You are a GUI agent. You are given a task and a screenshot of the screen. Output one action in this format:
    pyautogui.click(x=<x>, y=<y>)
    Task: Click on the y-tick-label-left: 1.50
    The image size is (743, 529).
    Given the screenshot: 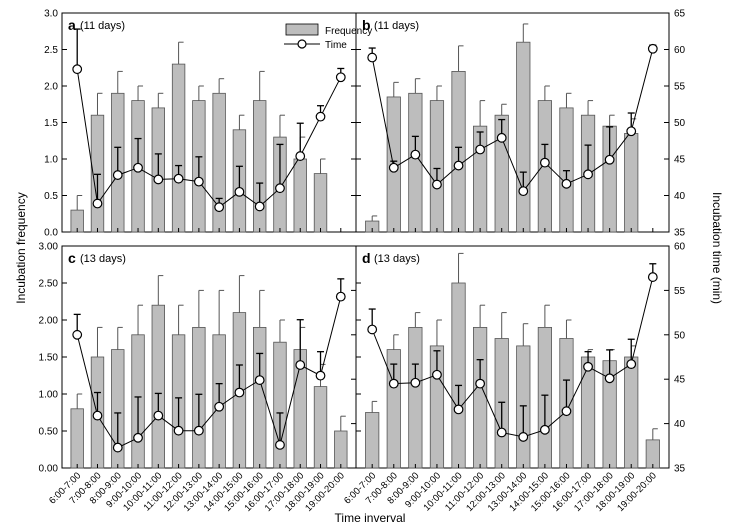 What is the action you would take?
    pyautogui.click(x=49, y=358)
    